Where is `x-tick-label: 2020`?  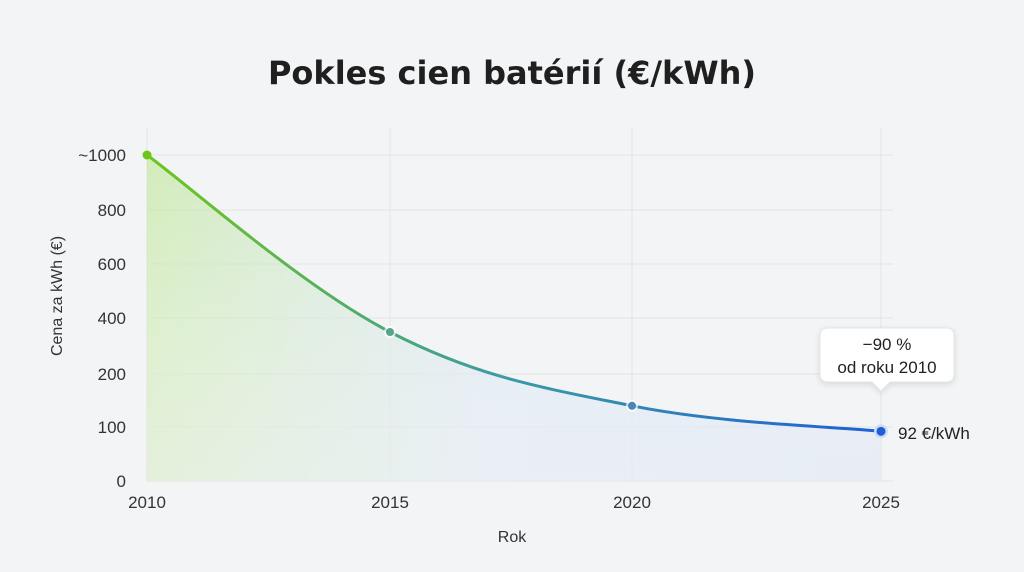 x-tick-label: 2020 is located at coordinates (632, 502).